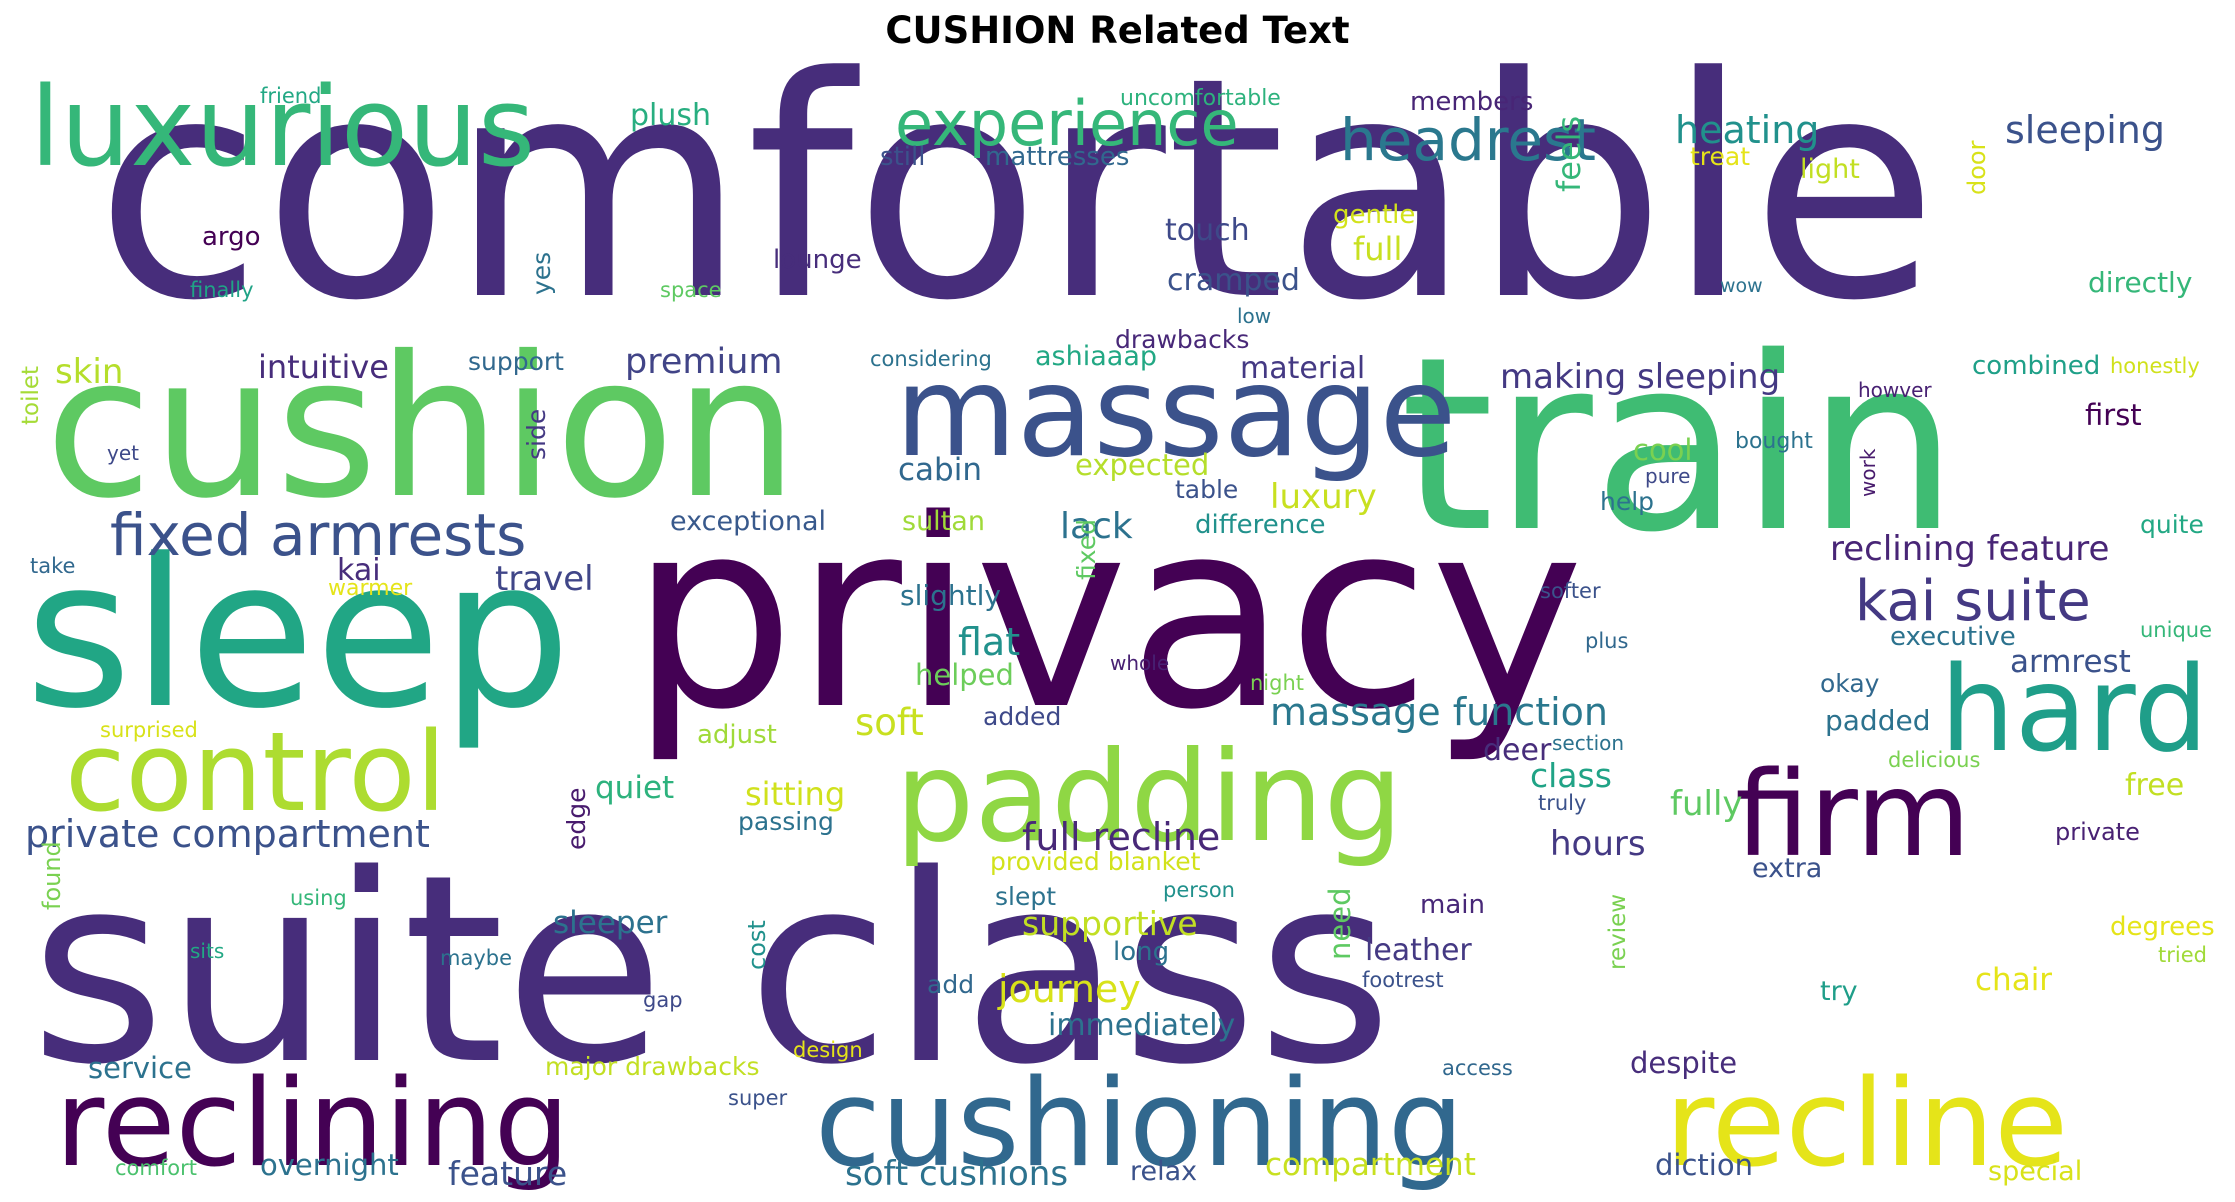 The width and height of the screenshot is (2235, 1202). I want to click on cloud-word: class, so click(1571, 775).